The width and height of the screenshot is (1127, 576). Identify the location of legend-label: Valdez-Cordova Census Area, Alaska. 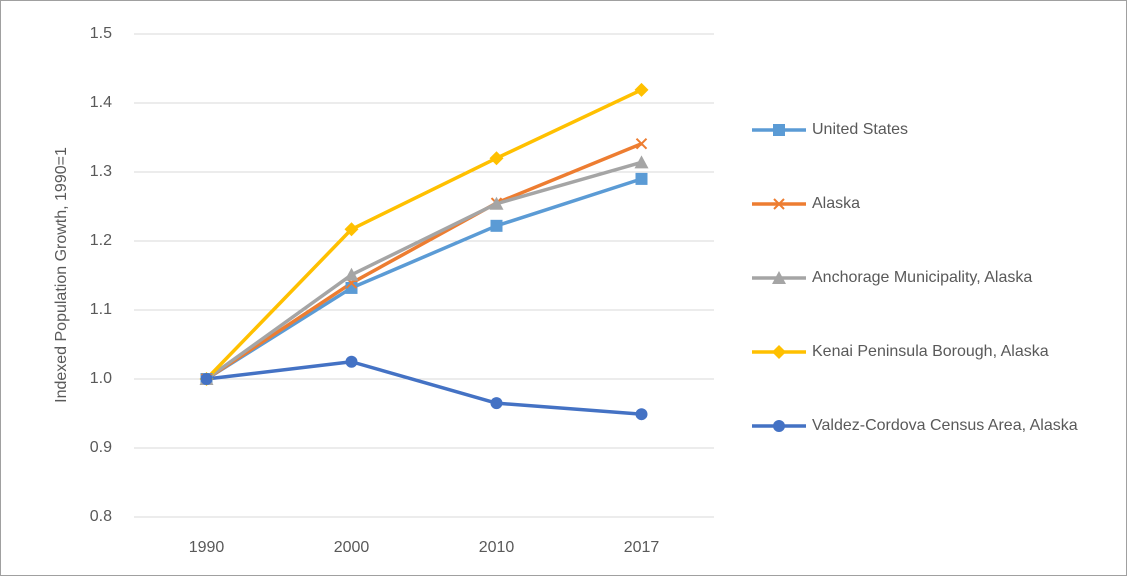
(945, 425).